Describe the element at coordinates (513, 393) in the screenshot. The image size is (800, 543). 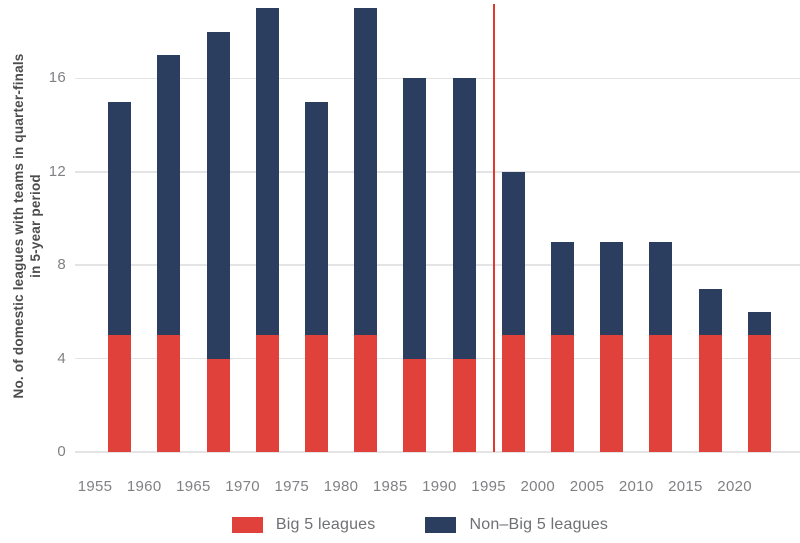
I see `bar-1995-big5` at that location.